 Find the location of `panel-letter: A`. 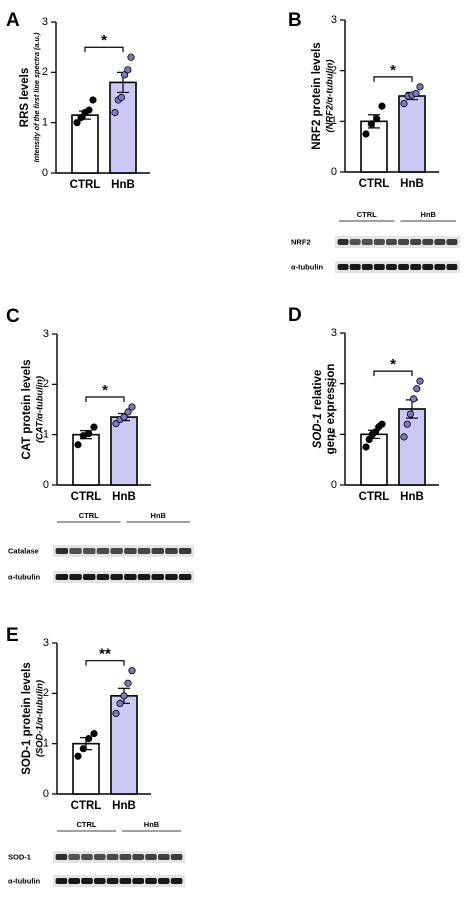

panel-letter: A is located at coordinates (13, 20).